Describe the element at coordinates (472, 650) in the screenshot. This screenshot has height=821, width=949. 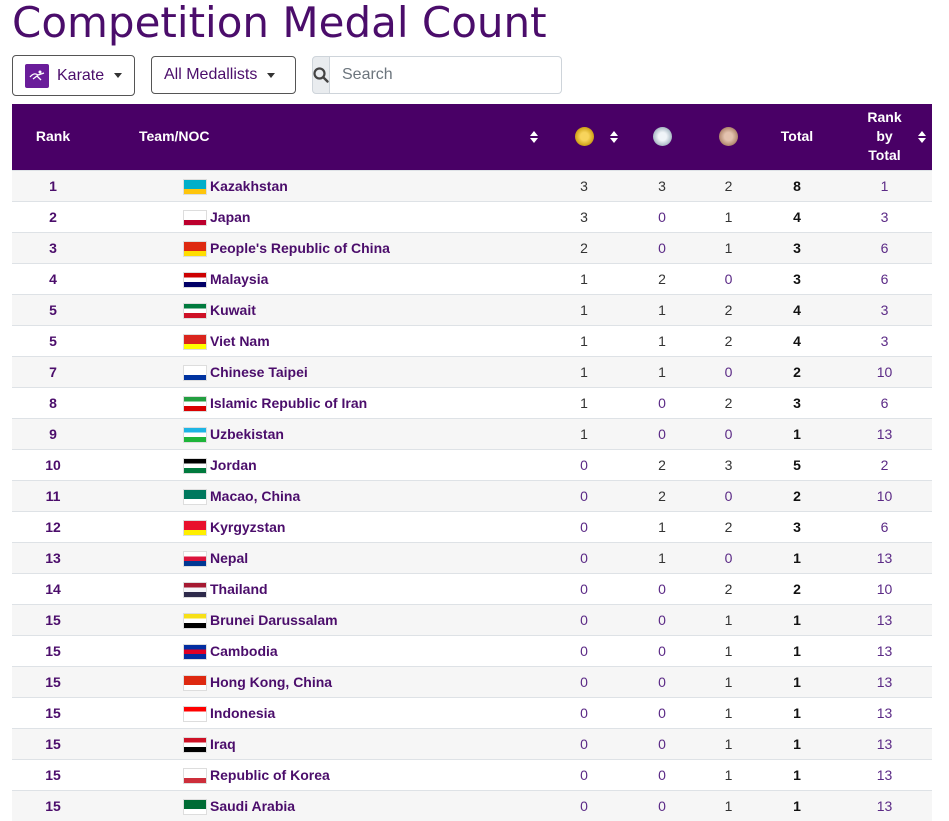
I see `table-row: 15 Cambodia 0 0 1 1 13` at that location.